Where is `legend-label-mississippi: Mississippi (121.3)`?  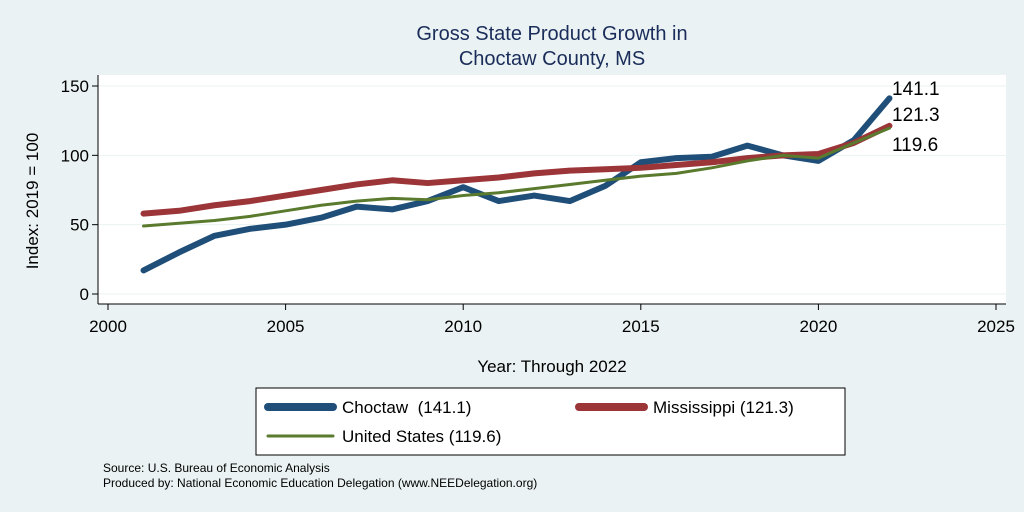 legend-label-mississippi: Mississippi (121.3) is located at coordinates (723, 407).